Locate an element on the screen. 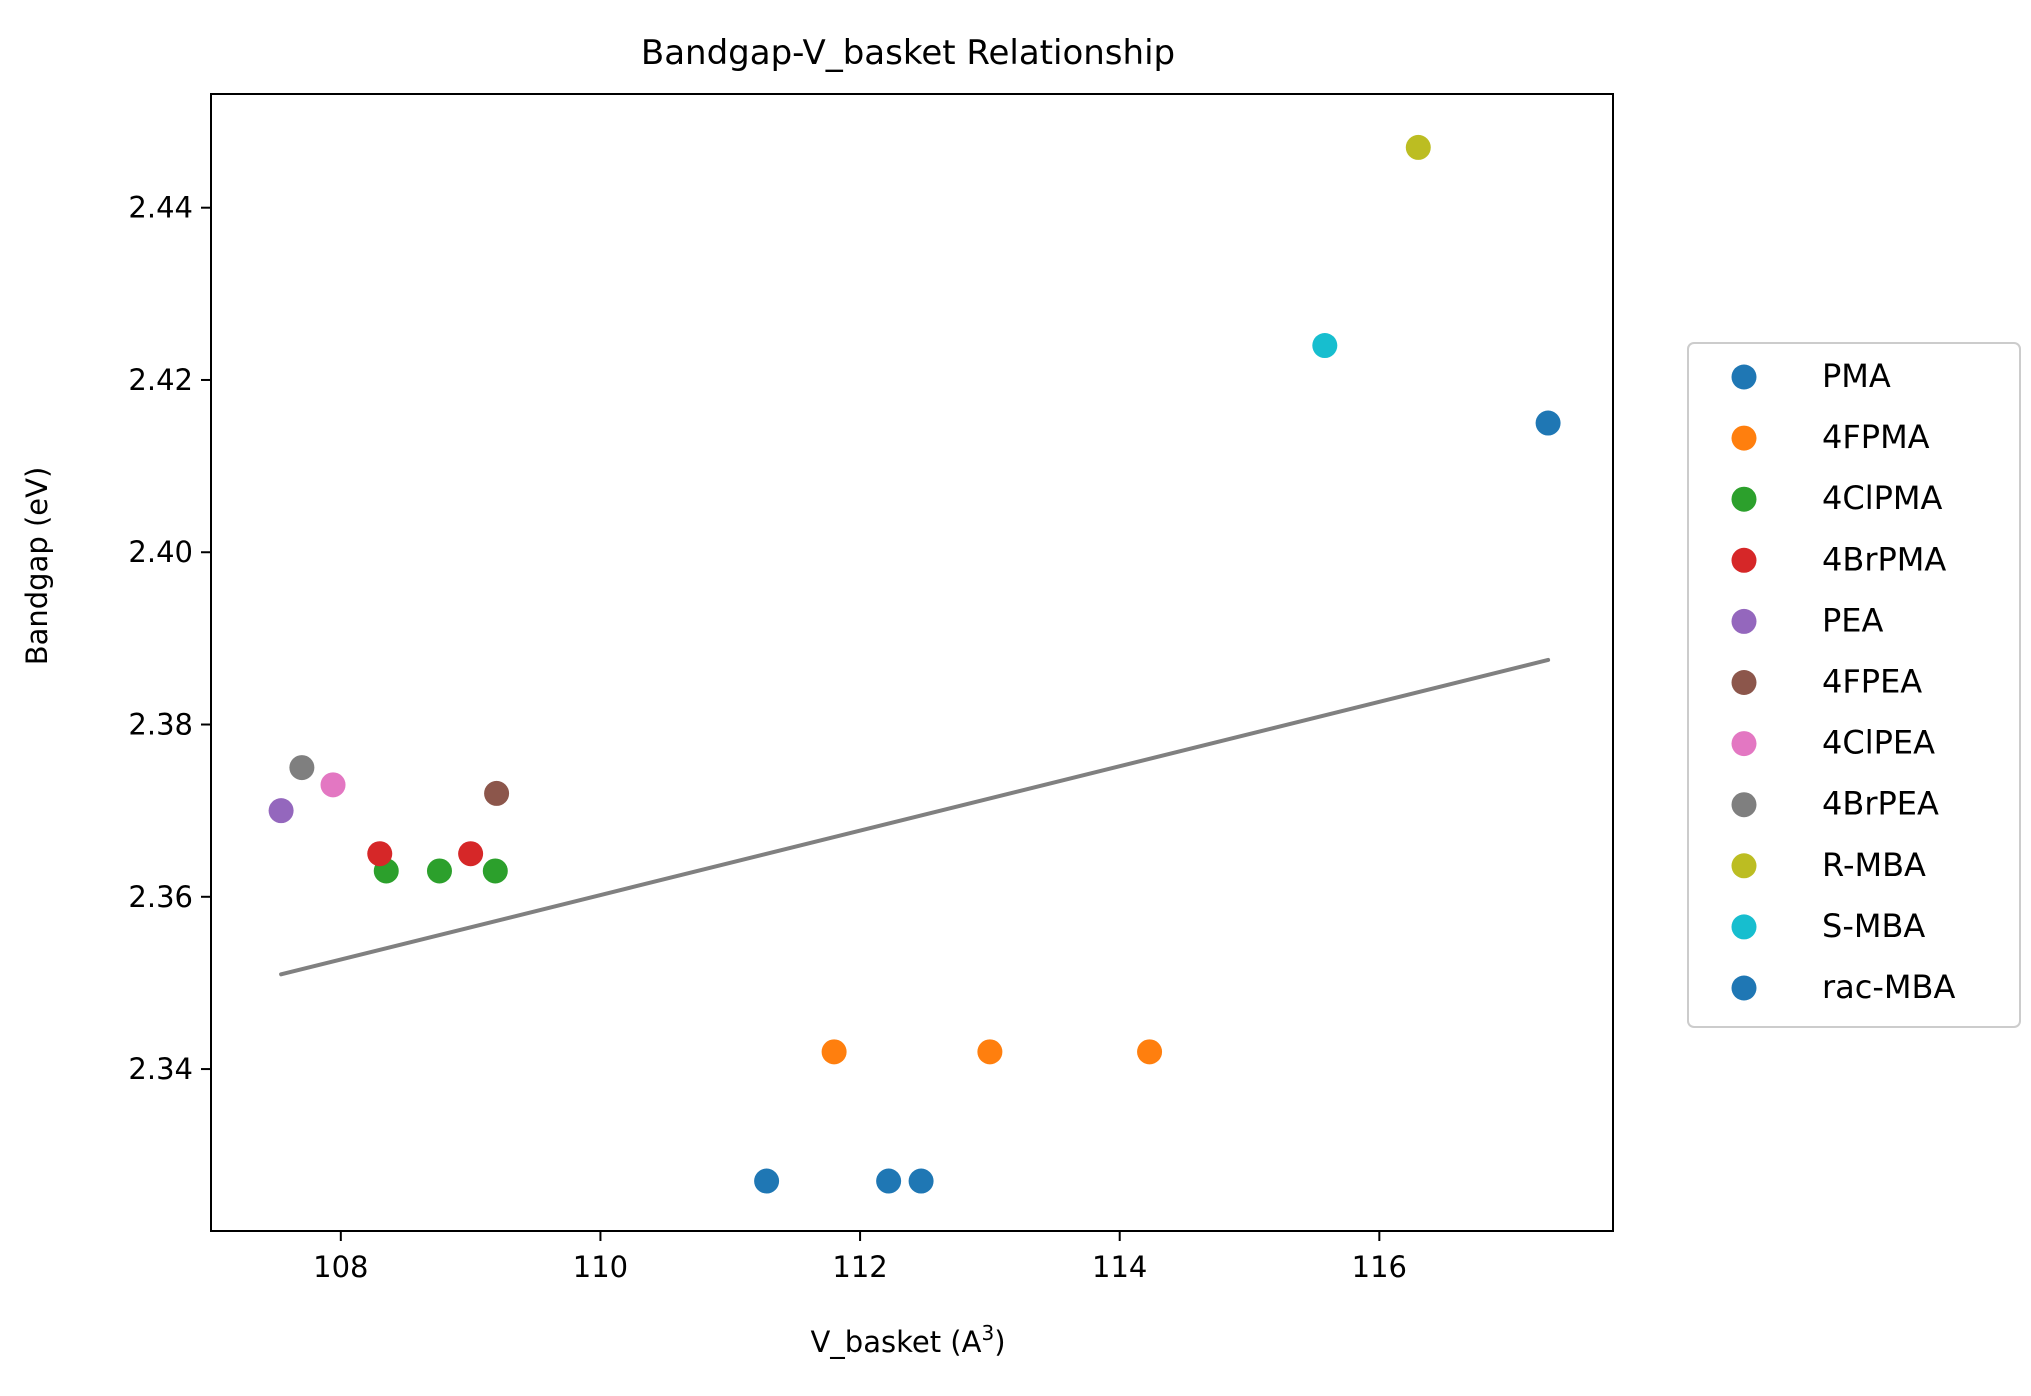  y-tick-label: 2.34 is located at coordinates (160, 1069).